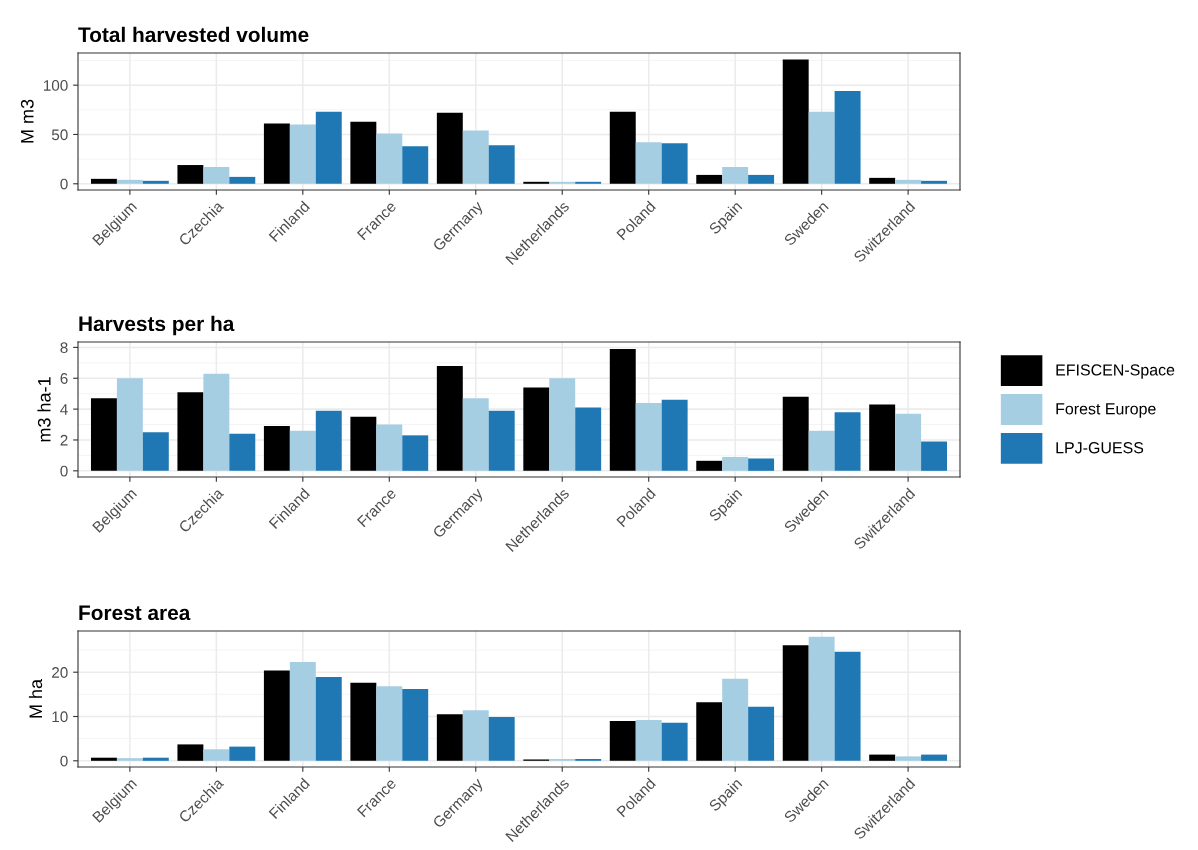 The height and width of the screenshot is (850, 1198). What do you see at coordinates (193, 34) in the screenshot?
I see `chart-title: Total harvested volume` at bounding box center [193, 34].